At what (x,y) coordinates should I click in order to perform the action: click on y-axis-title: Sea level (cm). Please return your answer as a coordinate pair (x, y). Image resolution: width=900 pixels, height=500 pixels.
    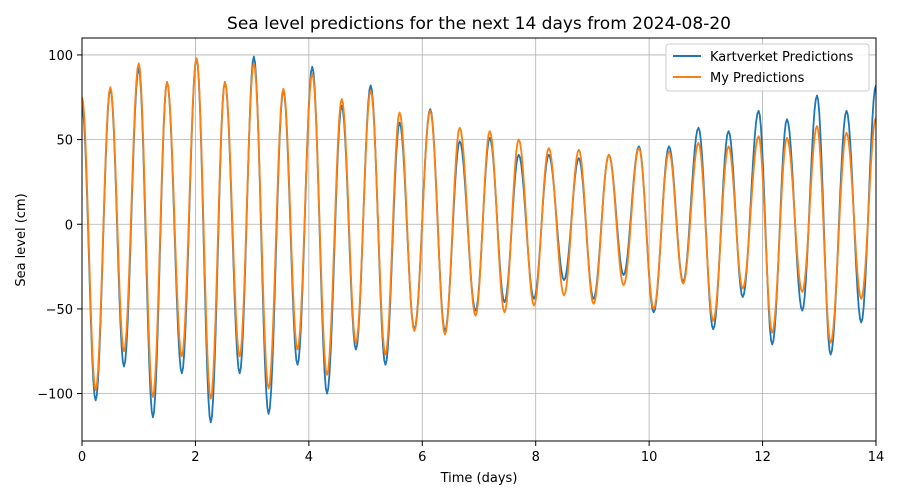
    Looking at the image, I should click on (21, 239).